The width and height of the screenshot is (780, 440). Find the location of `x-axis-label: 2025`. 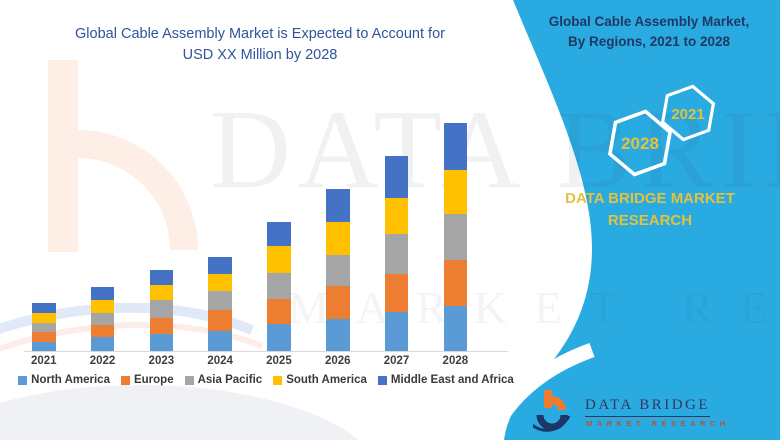

x-axis-label: 2025 is located at coordinates (279, 361).